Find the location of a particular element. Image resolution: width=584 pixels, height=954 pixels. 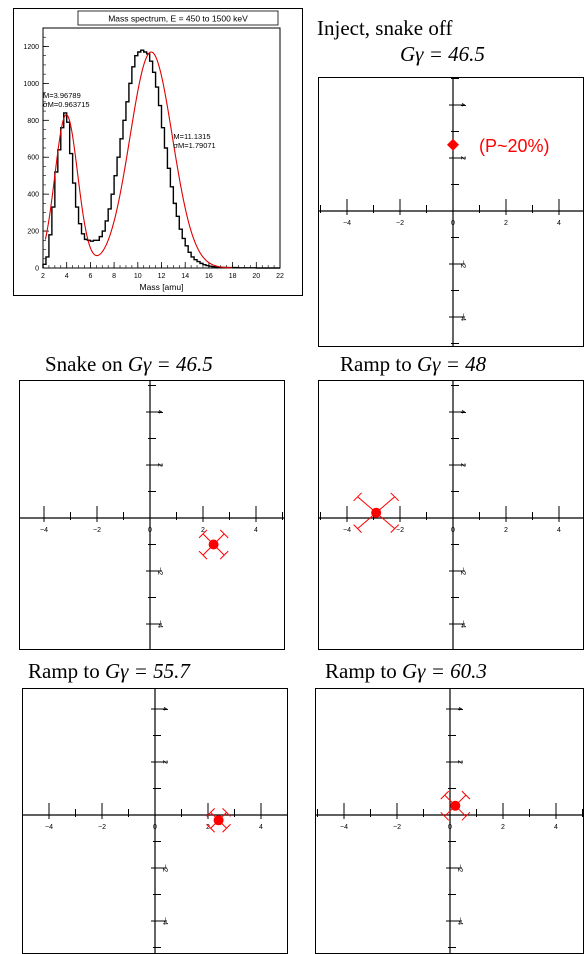

x-tick-label: 6 is located at coordinates (90, 276).